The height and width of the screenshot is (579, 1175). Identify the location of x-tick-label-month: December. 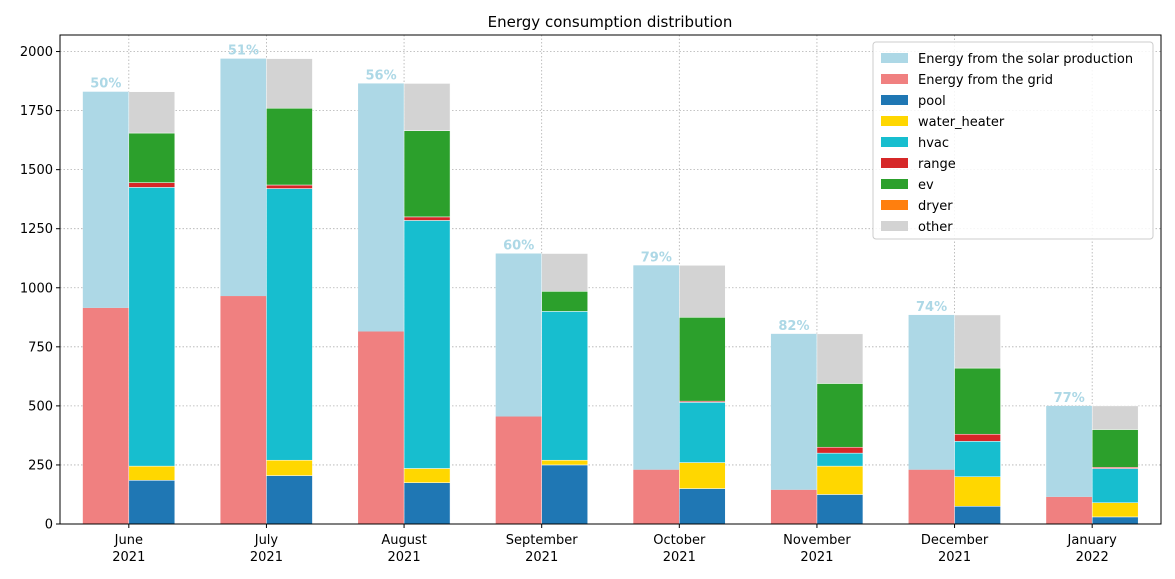
(955, 540).